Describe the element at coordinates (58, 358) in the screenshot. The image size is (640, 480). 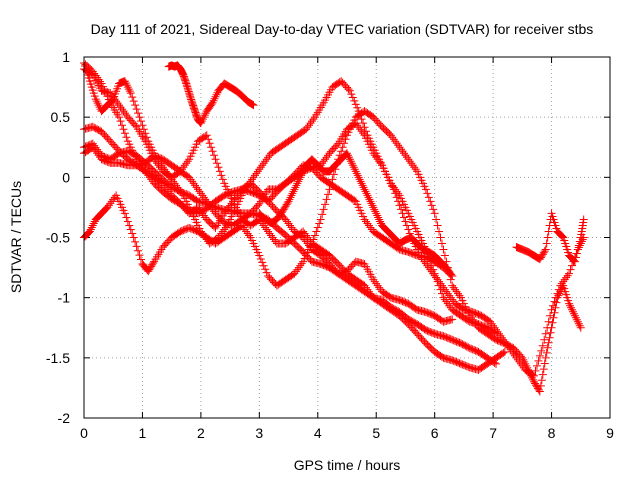
I see `y-tick-label: -1.5` at that location.